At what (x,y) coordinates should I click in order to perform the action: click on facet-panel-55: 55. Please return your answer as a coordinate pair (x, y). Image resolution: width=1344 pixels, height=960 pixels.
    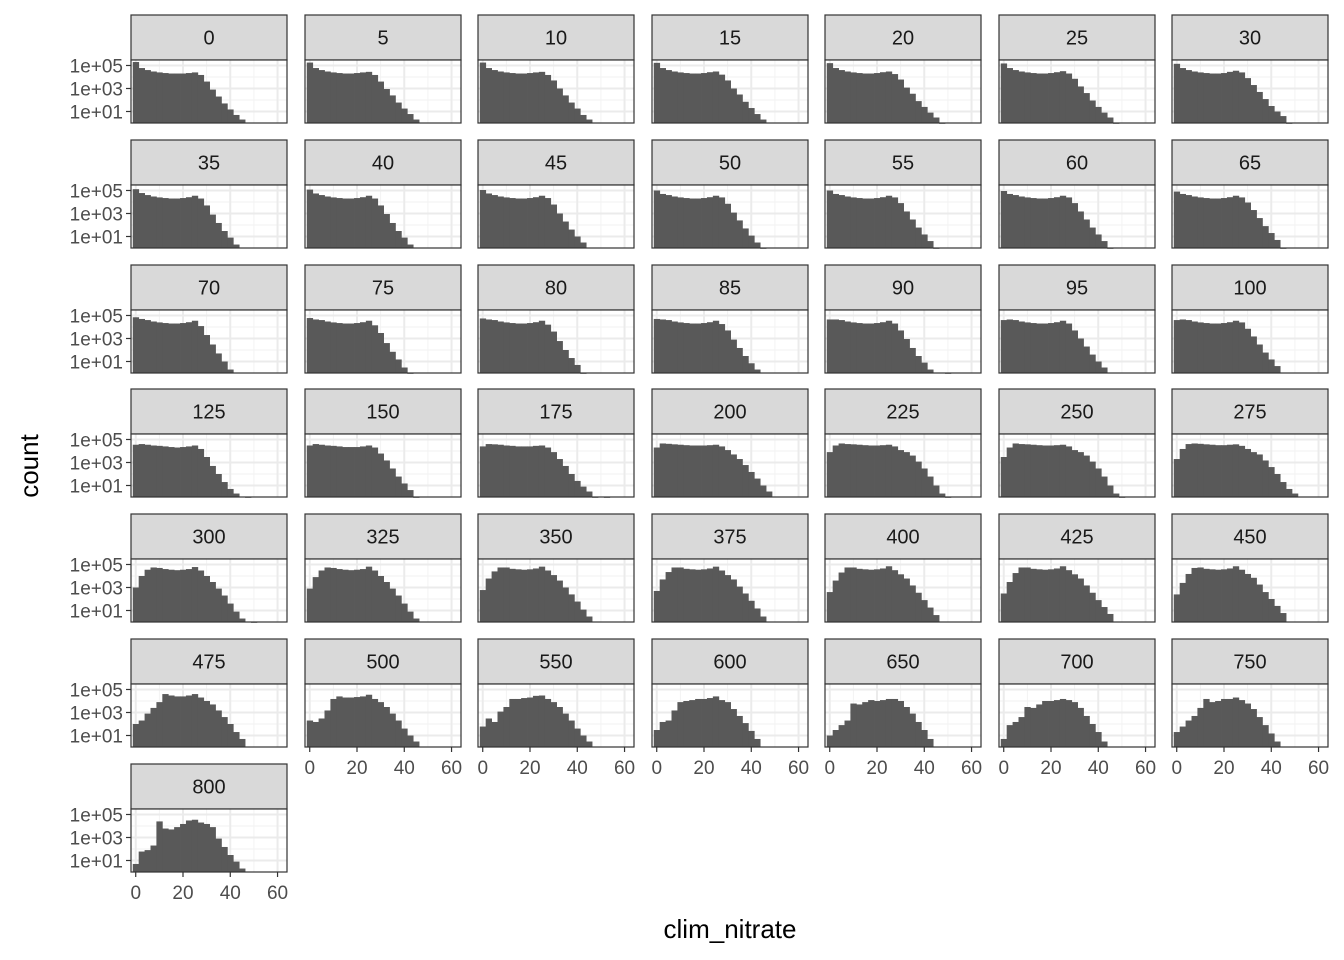
    Looking at the image, I should click on (903, 194).